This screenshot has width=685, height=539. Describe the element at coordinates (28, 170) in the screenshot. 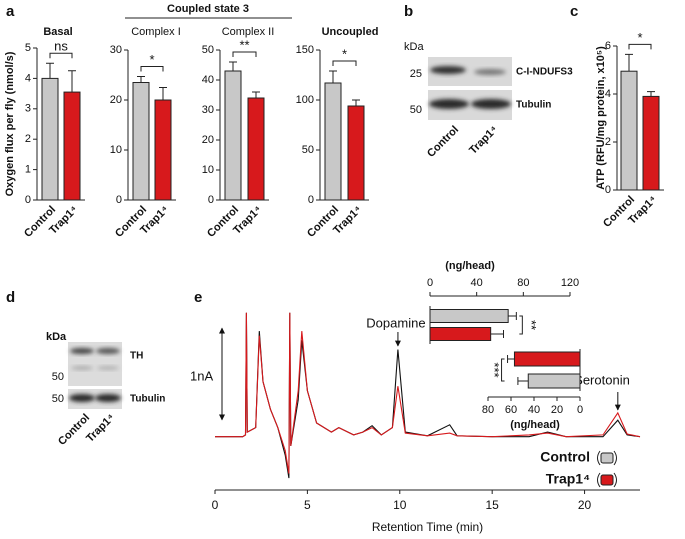

I see `y-tick-label: 1` at that location.